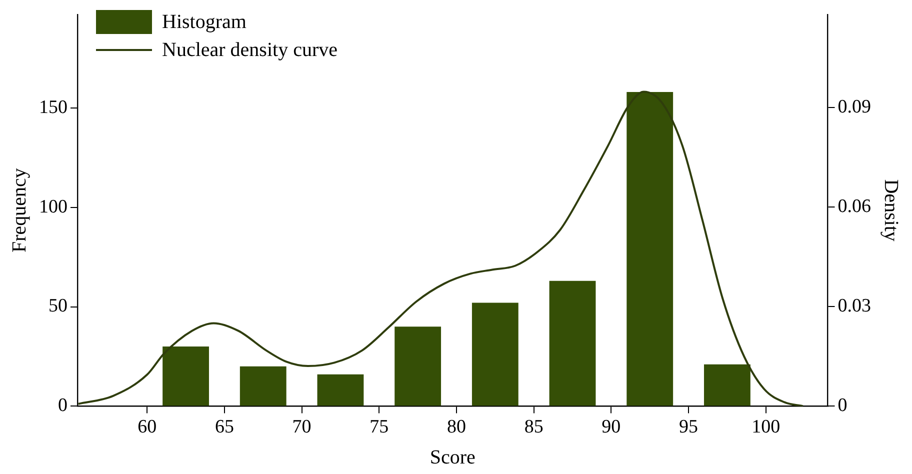  Describe the element at coordinates (379, 427) in the screenshot. I see `x-tick-label: 75` at that location.